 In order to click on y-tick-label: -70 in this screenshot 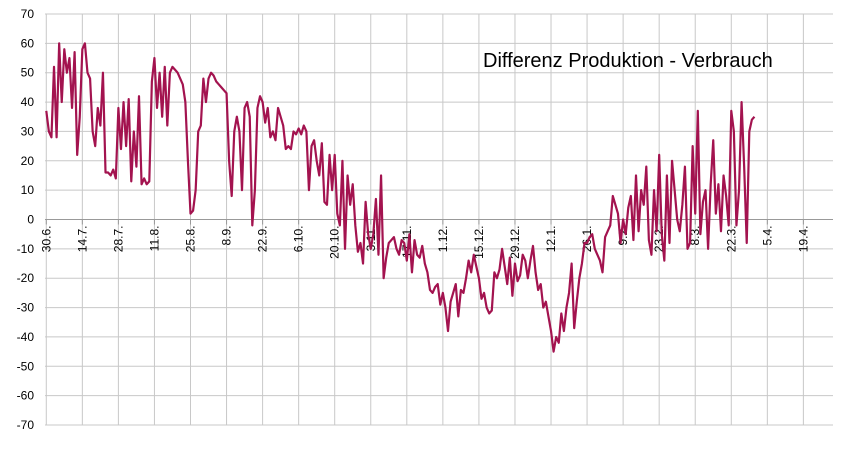, I will do `click(26, 425)`.